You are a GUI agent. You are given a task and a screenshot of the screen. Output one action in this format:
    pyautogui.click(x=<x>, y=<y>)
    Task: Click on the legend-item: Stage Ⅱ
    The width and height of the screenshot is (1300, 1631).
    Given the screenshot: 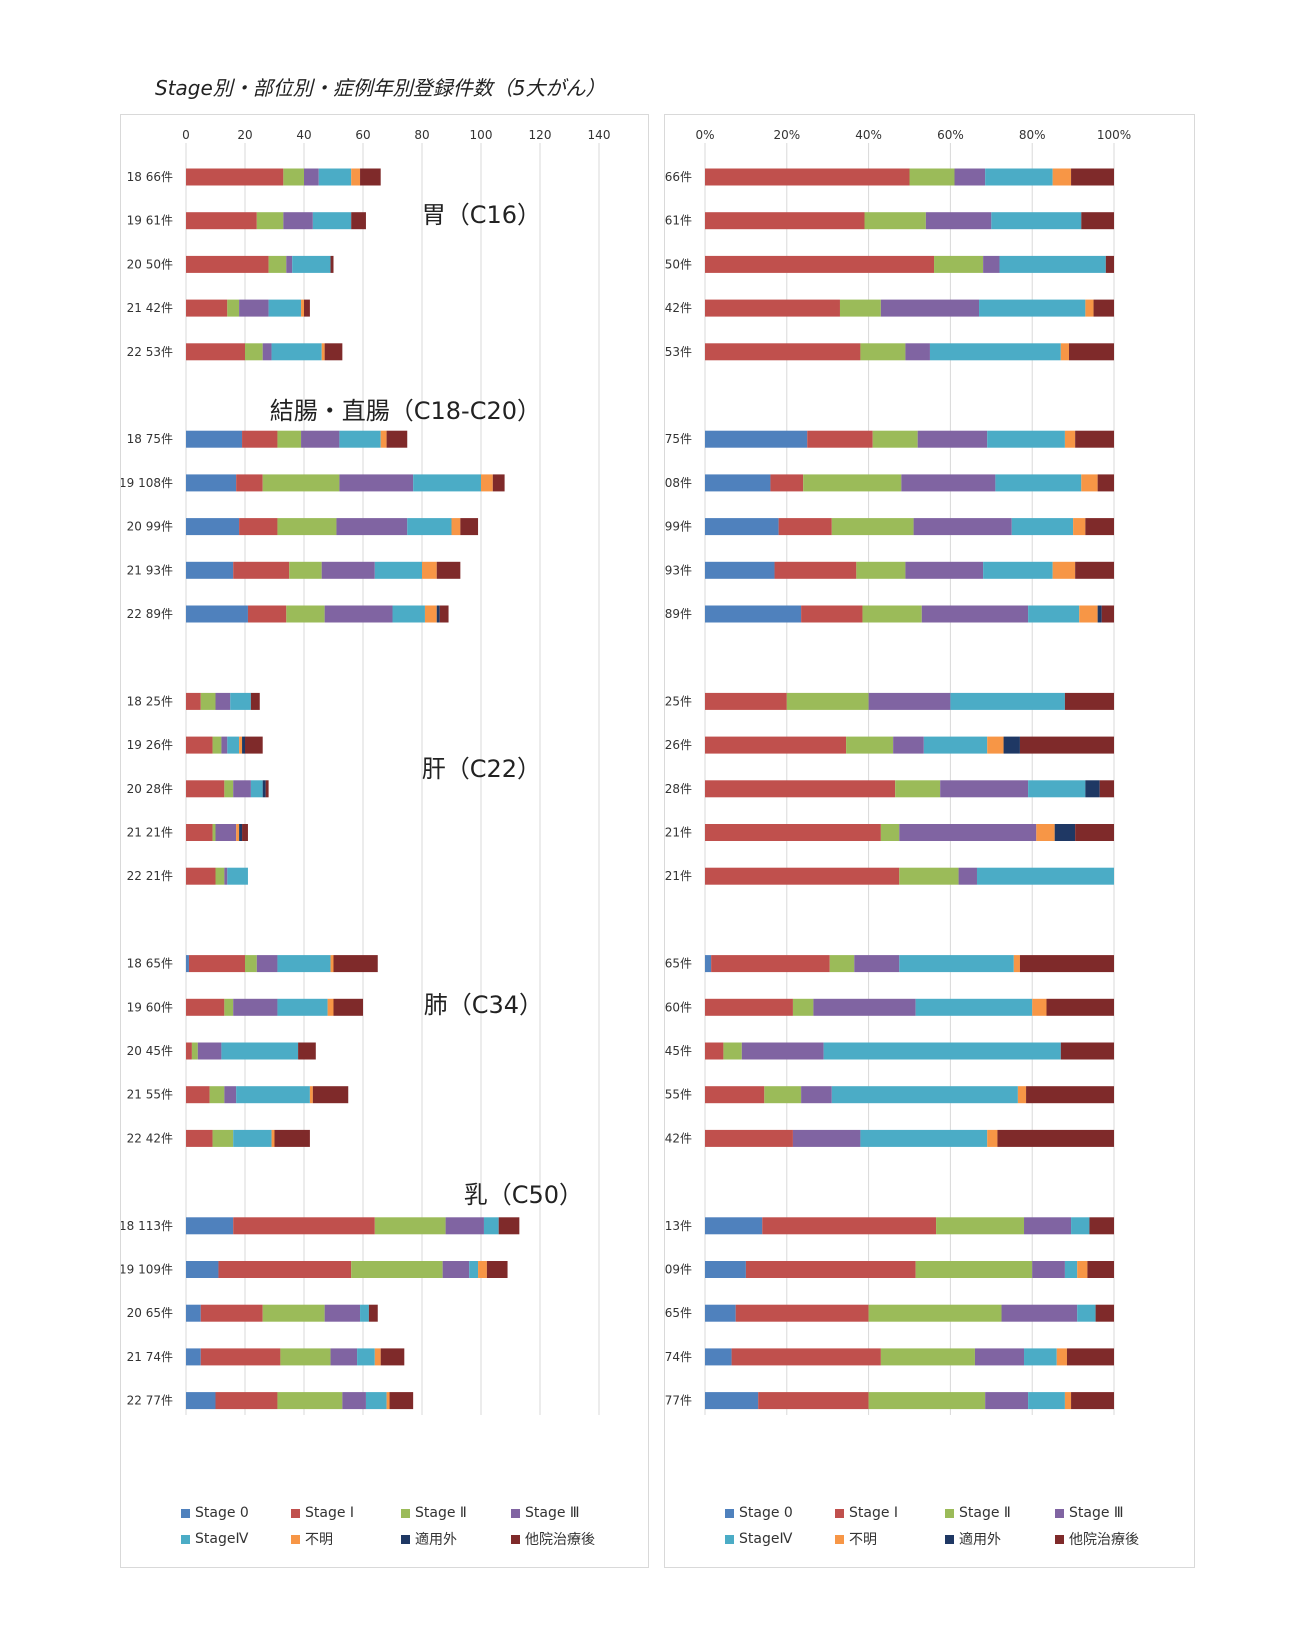 What is the action you would take?
    pyautogui.click(x=1000, y=1513)
    